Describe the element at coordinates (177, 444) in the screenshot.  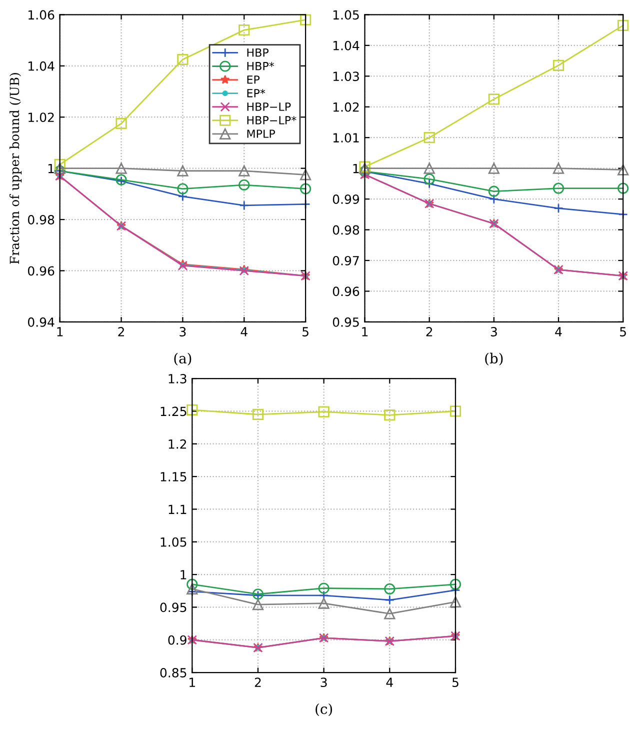
I see `y-tick-label: 1.2` at that location.